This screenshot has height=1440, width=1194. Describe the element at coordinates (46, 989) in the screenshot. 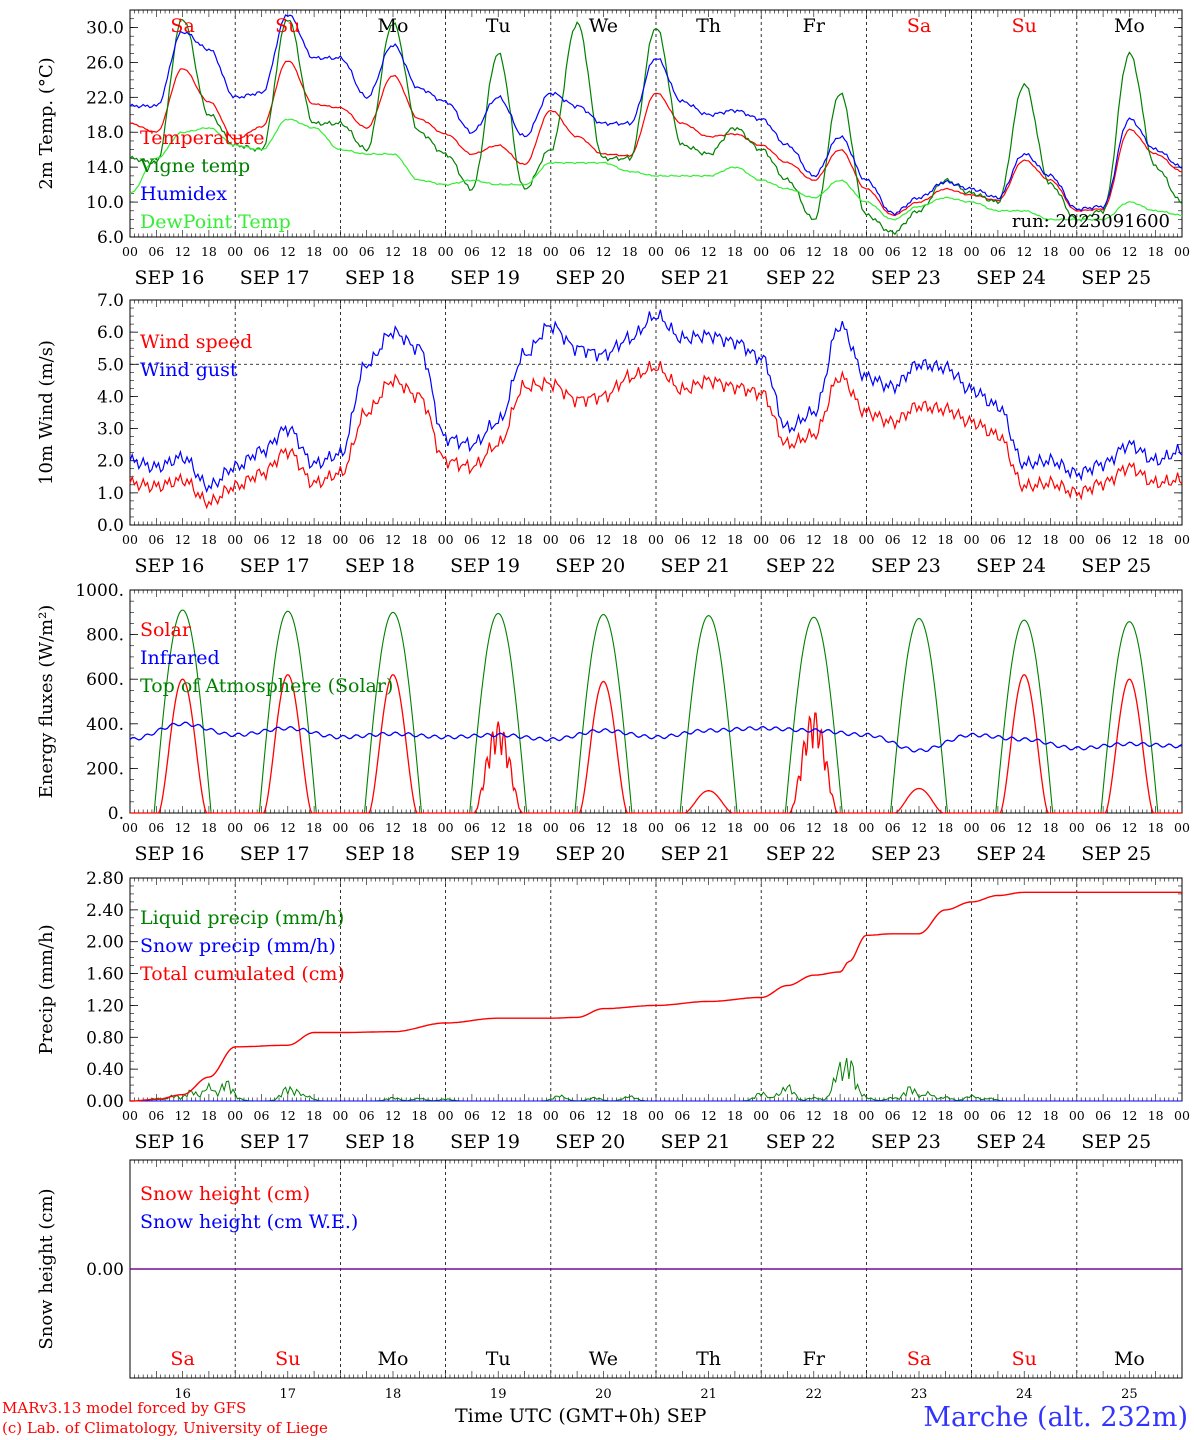

I see `precip-y-label: Precip (mm/h)` at that location.